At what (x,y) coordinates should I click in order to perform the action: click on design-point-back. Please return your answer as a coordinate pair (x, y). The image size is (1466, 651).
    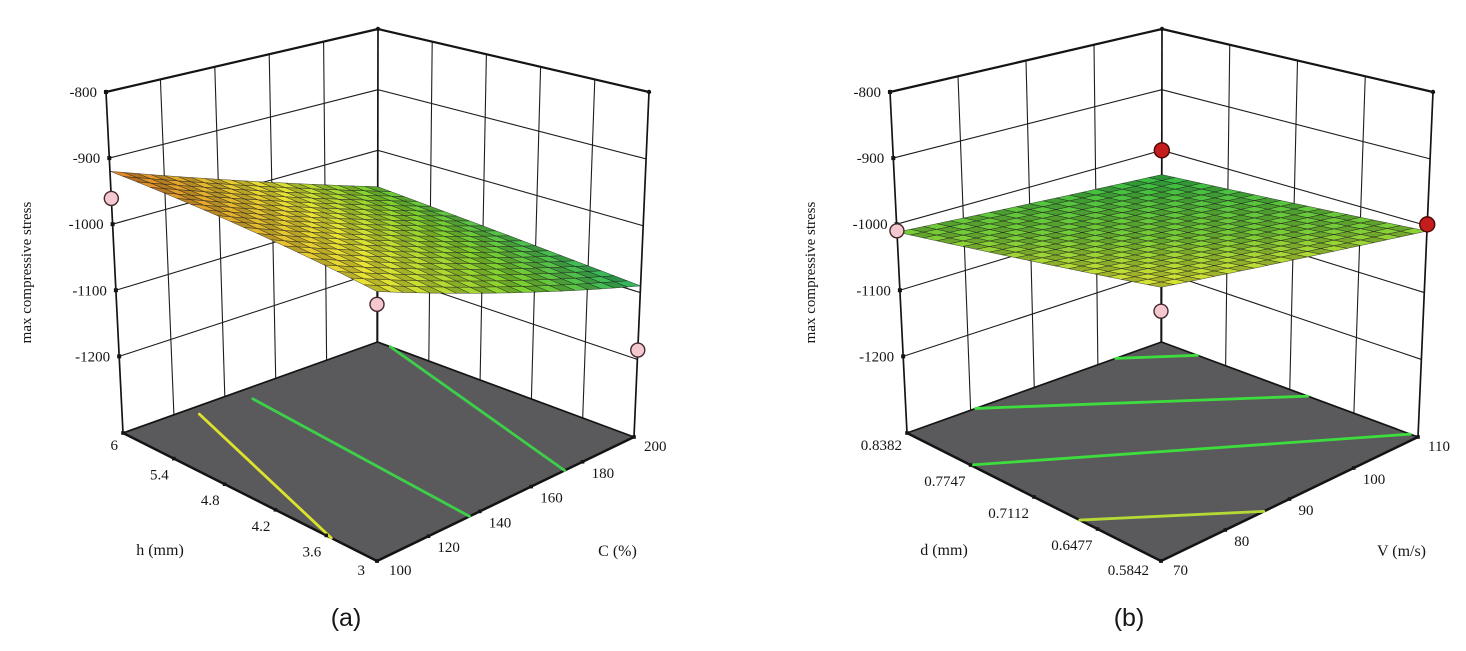
    Looking at the image, I should click on (1162, 150).